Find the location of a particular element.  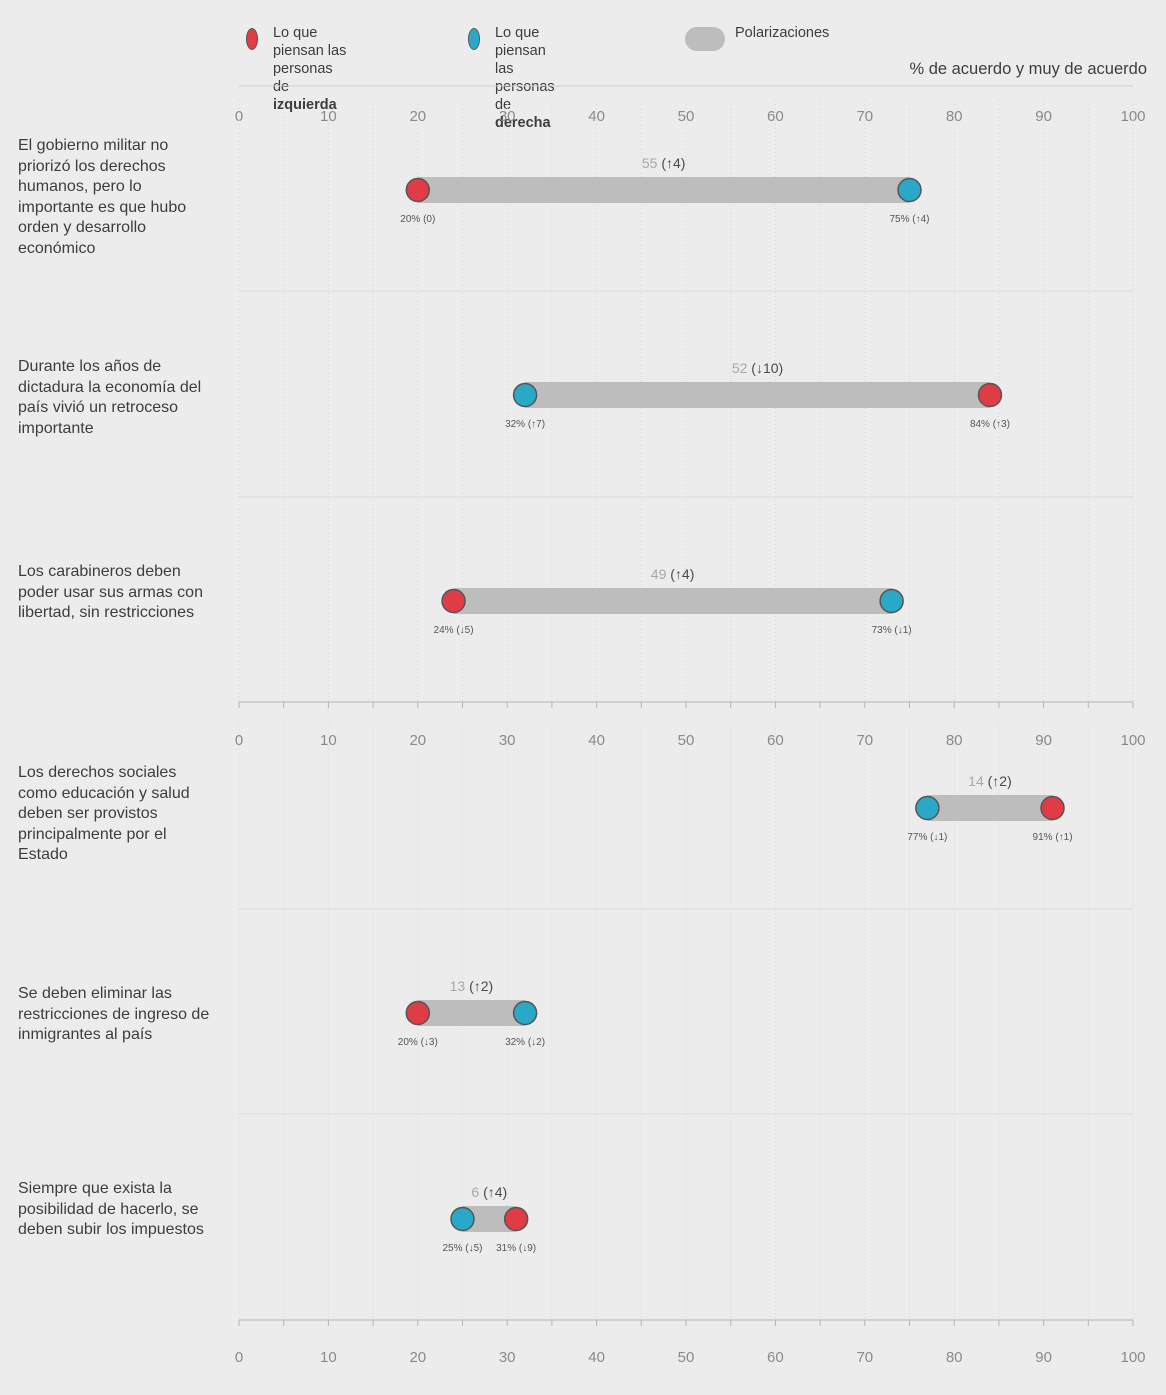

polarization-value: 52 is located at coordinates (741, 368).